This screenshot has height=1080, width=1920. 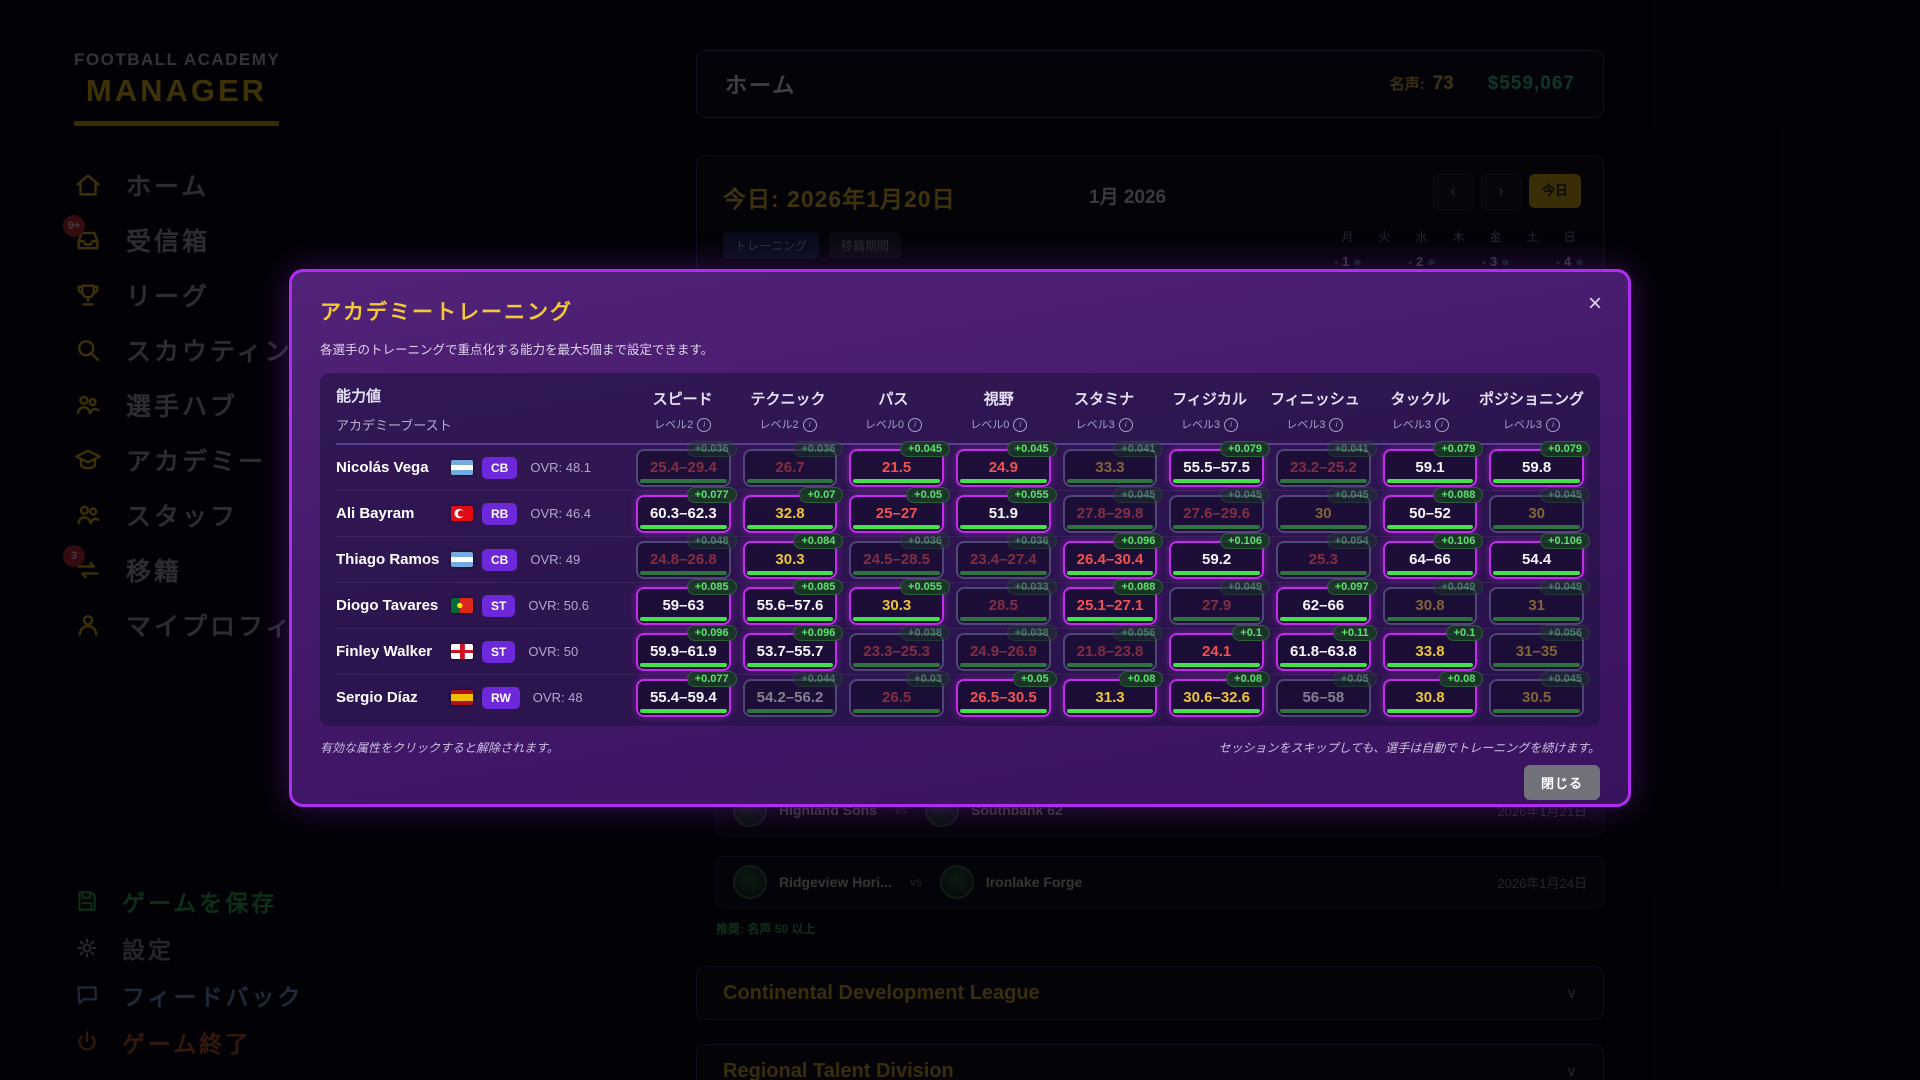 What do you see at coordinates (686, 647) in the screenshot?
I see `stat-cell: 59.9–61.9 +0.096` at bounding box center [686, 647].